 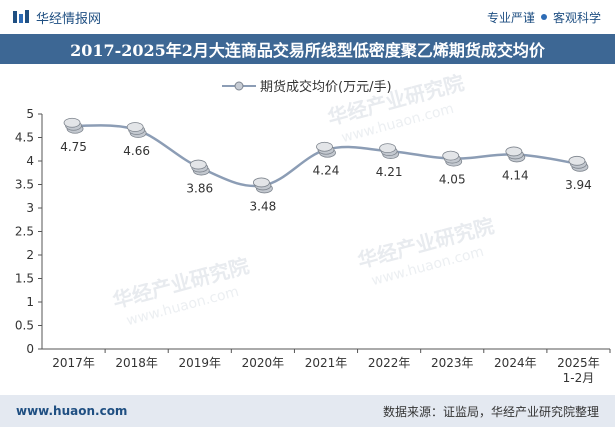 What do you see at coordinates (576, 17) in the screenshot?
I see `tagline-2: 客观科学` at bounding box center [576, 17].